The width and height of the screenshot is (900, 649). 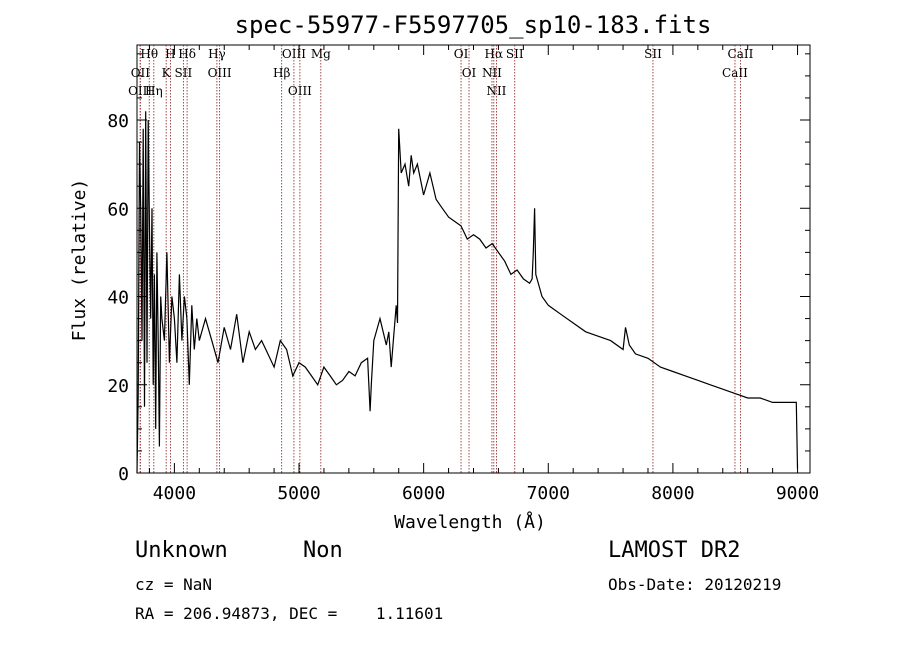 What do you see at coordinates (174, 584) in the screenshot?
I see `redshift-label: cz = NaN` at bounding box center [174, 584].